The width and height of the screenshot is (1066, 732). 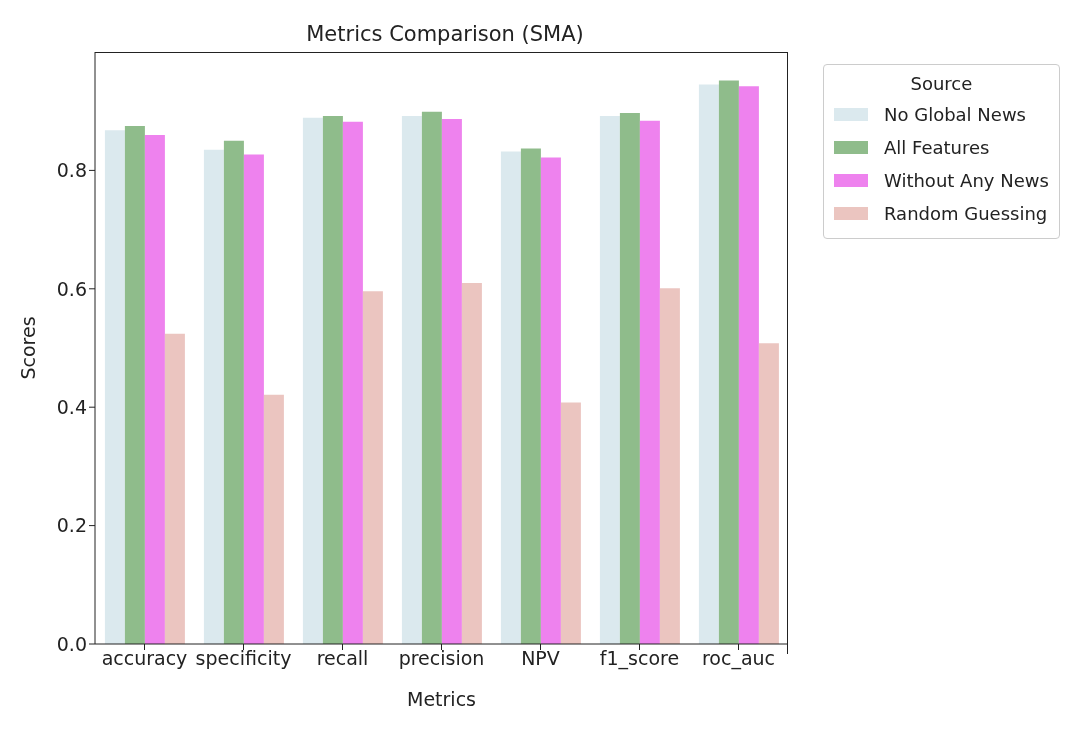 What do you see at coordinates (342, 658) in the screenshot?
I see `x-tick-label: recall` at bounding box center [342, 658].